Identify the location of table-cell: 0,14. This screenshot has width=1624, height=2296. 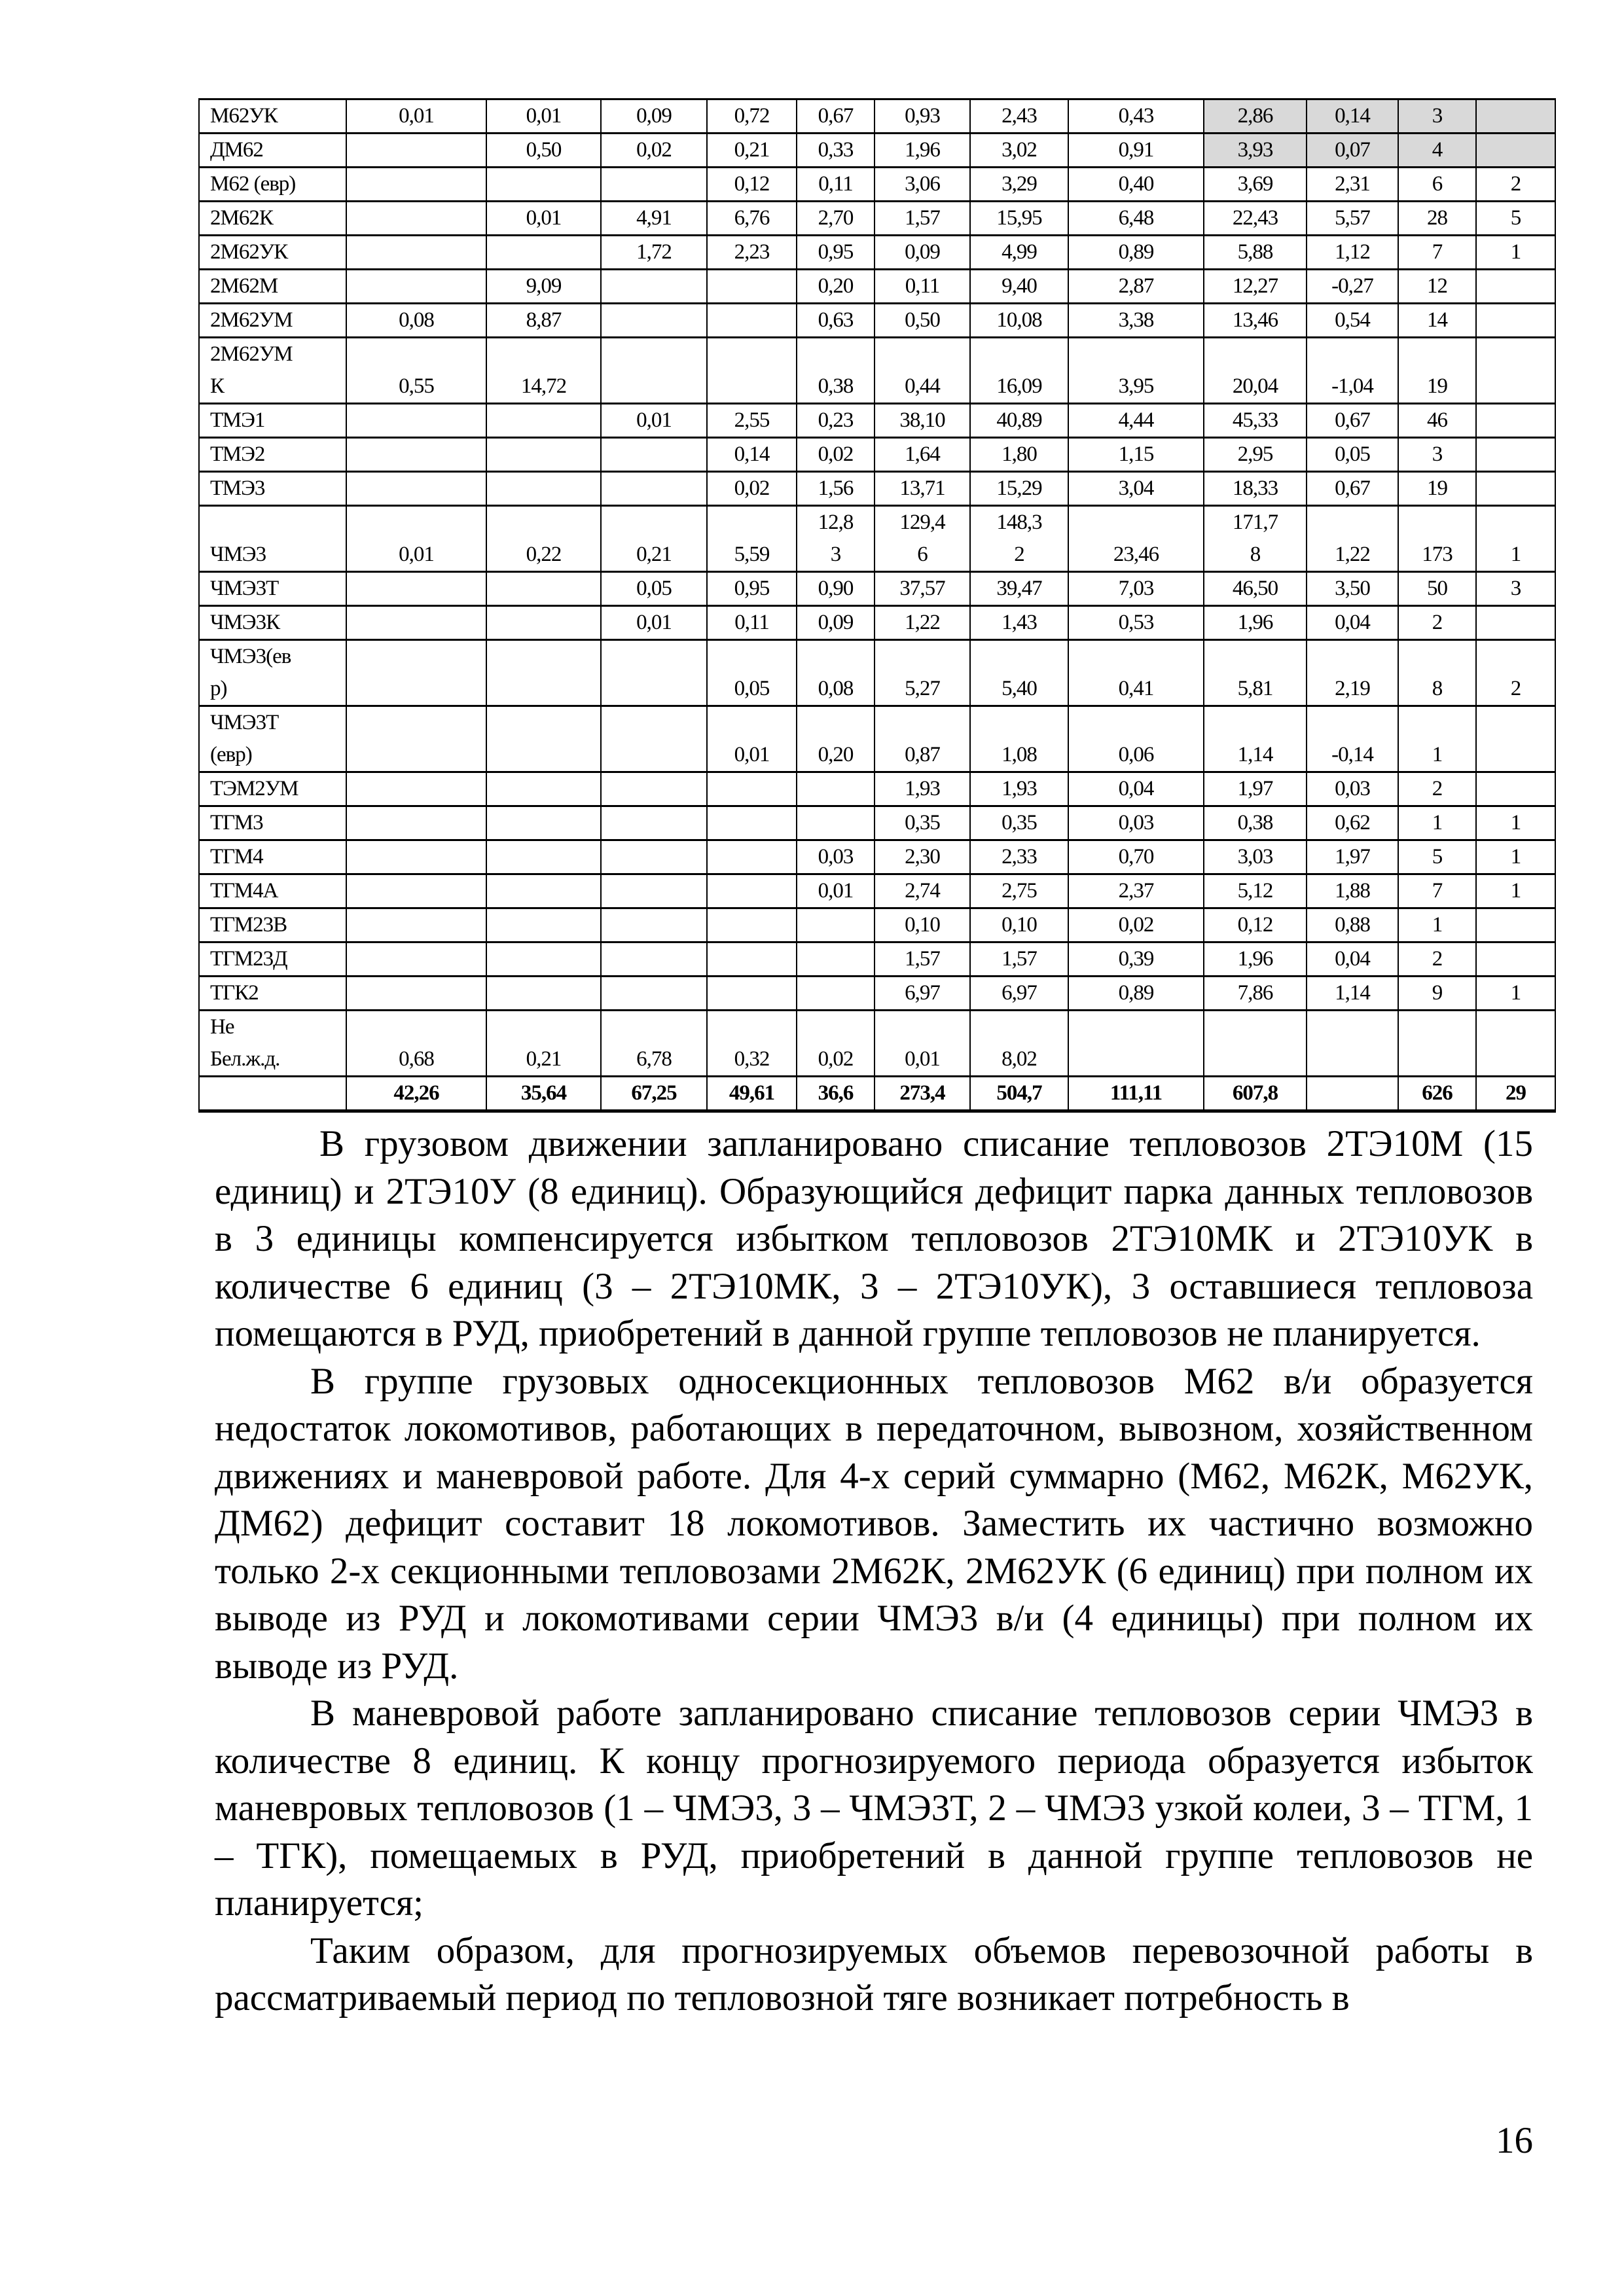
(1352, 116).